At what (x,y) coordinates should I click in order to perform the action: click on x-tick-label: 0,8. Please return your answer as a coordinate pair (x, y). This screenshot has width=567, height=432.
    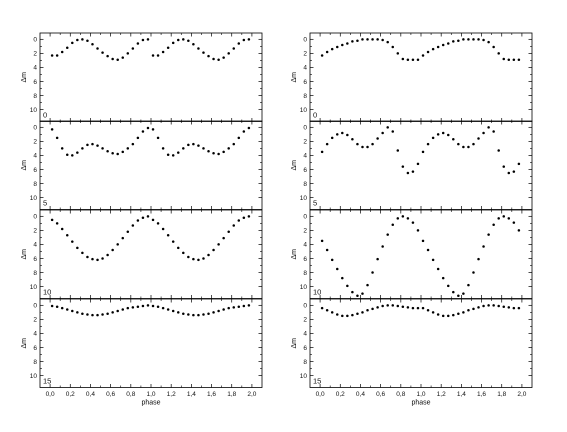
    Looking at the image, I should click on (400, 394).